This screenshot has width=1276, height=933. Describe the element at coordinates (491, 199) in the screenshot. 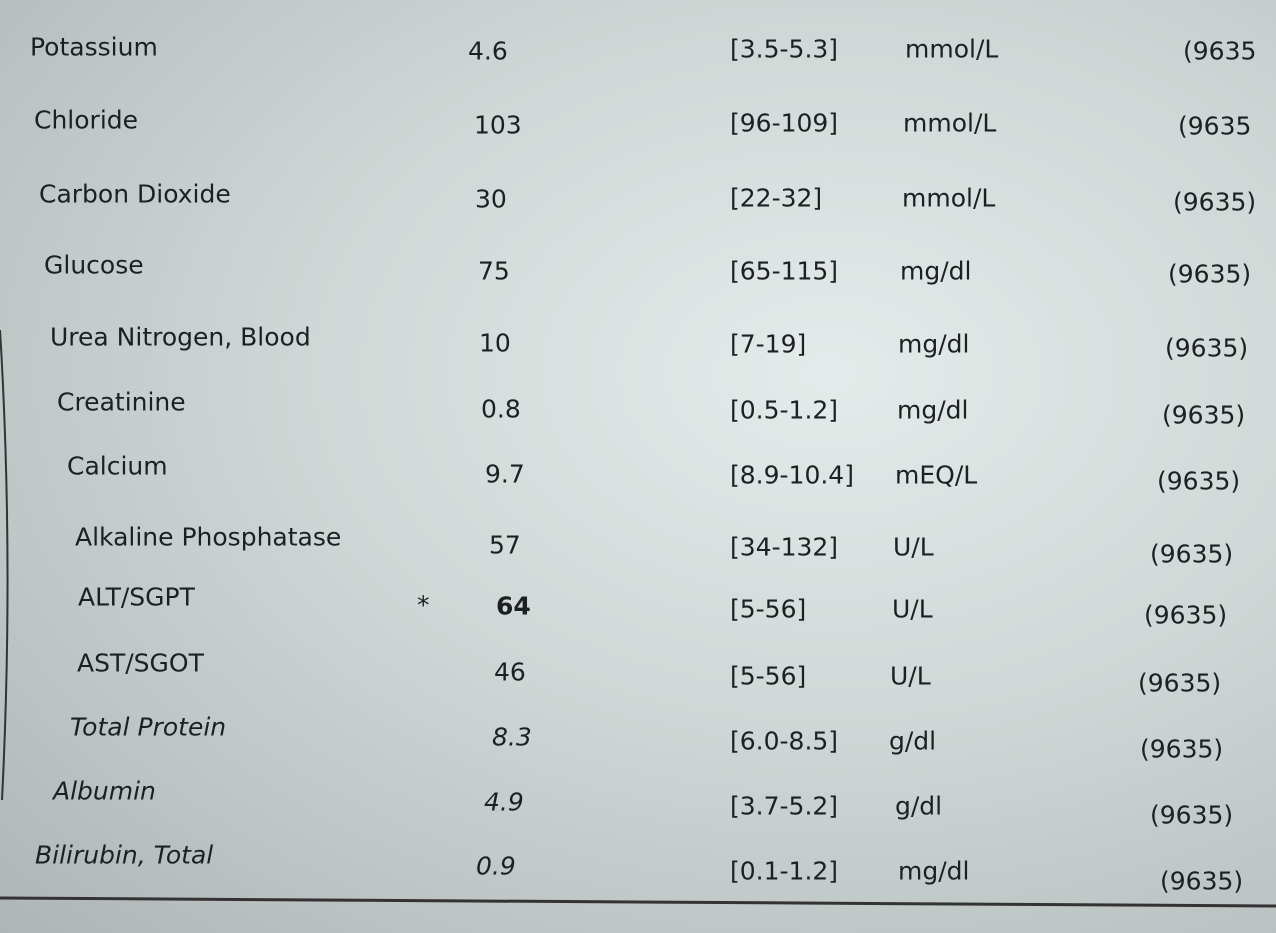

I see `result-value: 30` at that location.